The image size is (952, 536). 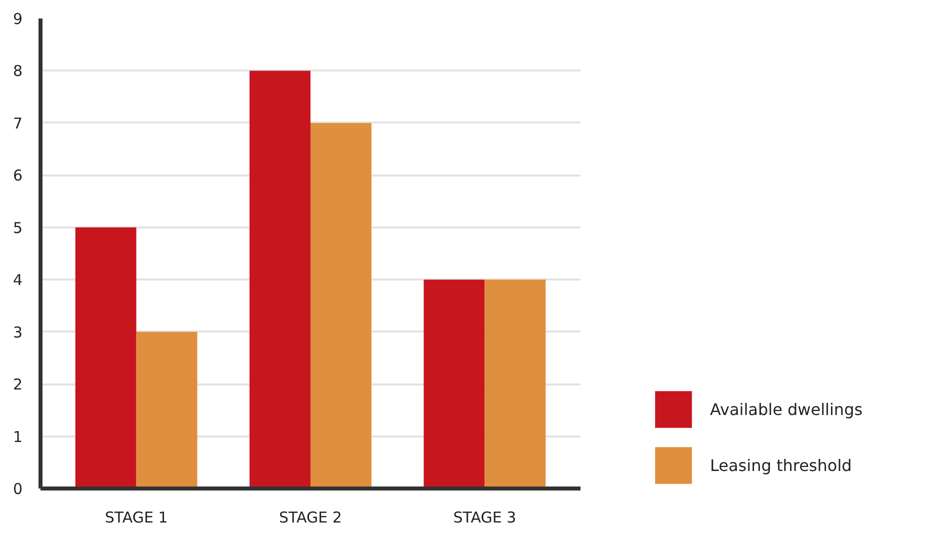 I want to click on x-tick-label: STAGE 2, so click(x=310, y=517).